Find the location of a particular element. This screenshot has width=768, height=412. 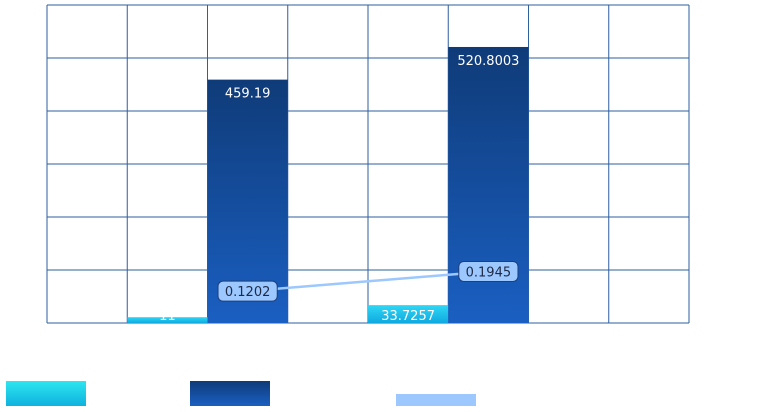

data-label: 33.7257 is located at coordinates (408, 316).